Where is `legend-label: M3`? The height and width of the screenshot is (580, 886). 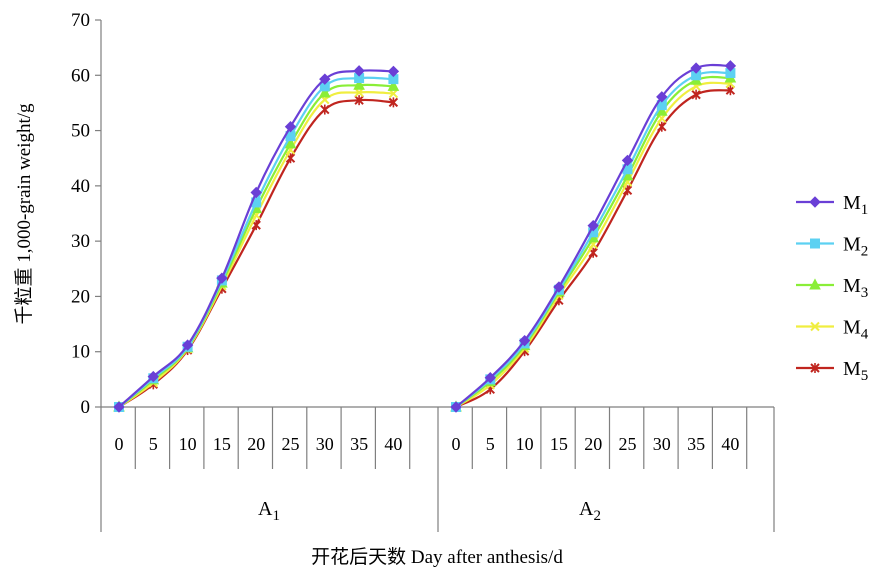
legend-label: M3 is located at coordinates (855, 288).